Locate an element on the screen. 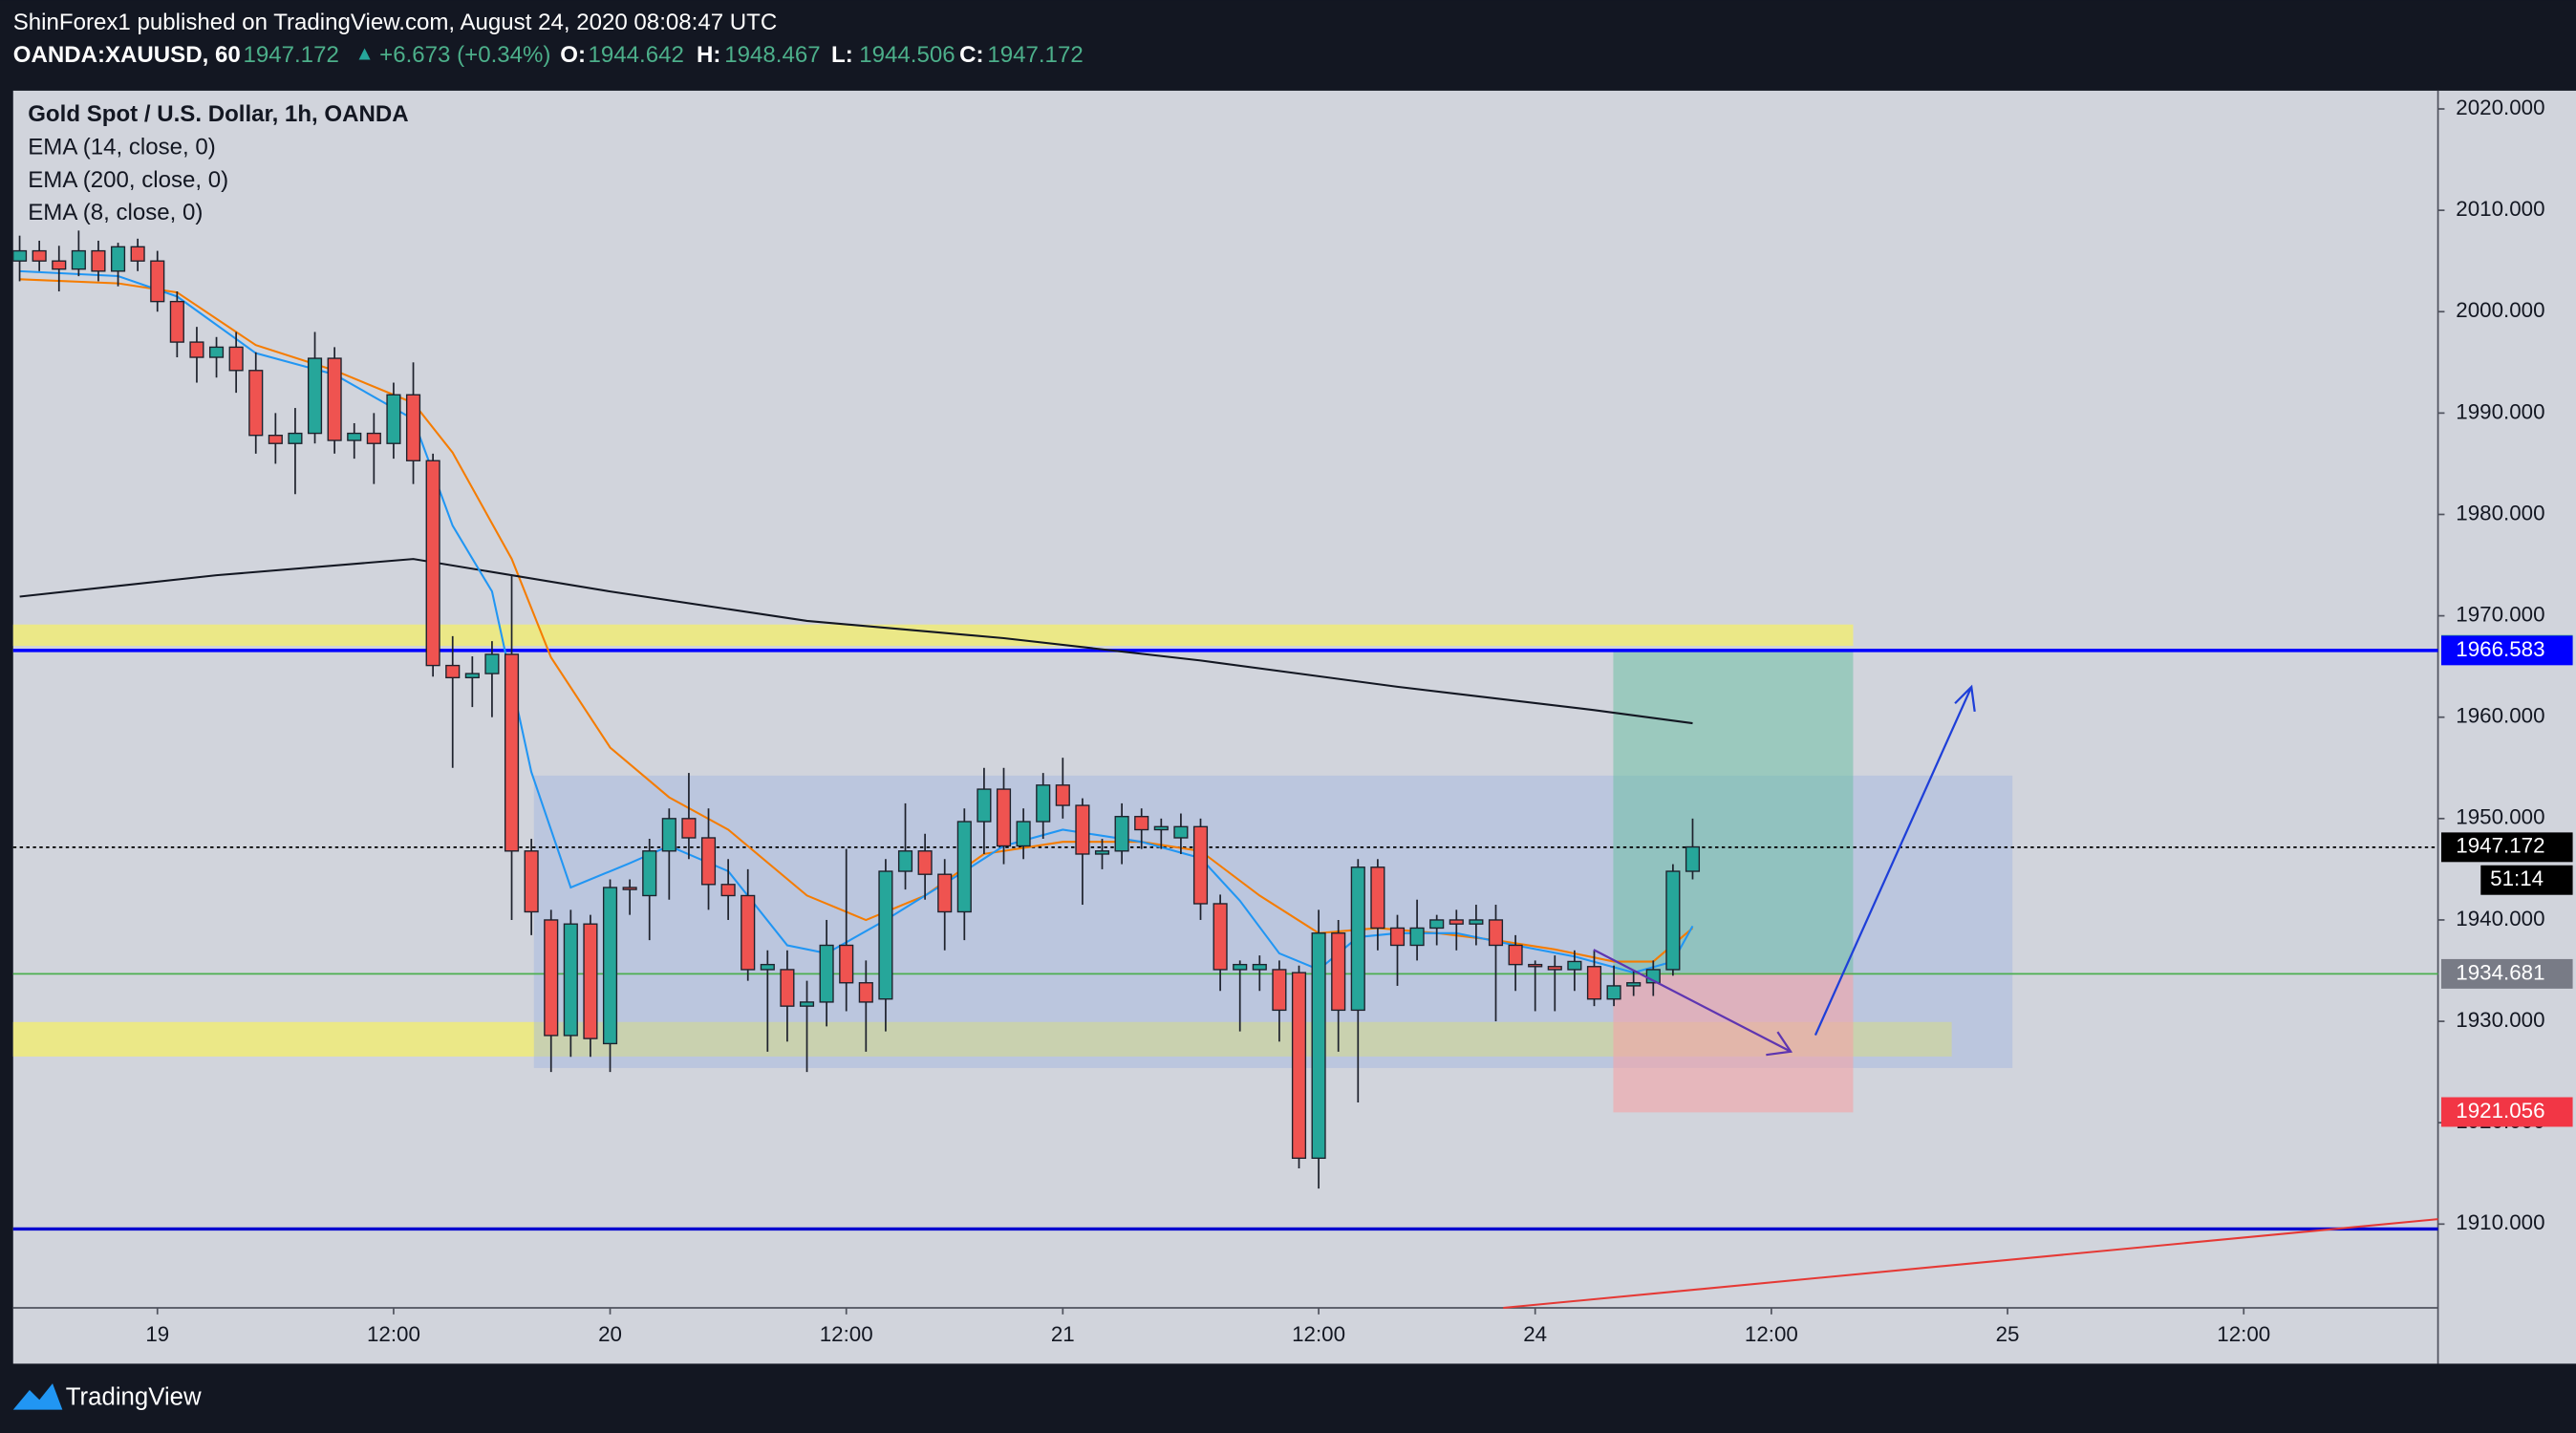 The image size is (2576, 1433). y-tick-label: 1990.000 is located at coordinates (2500, 411).